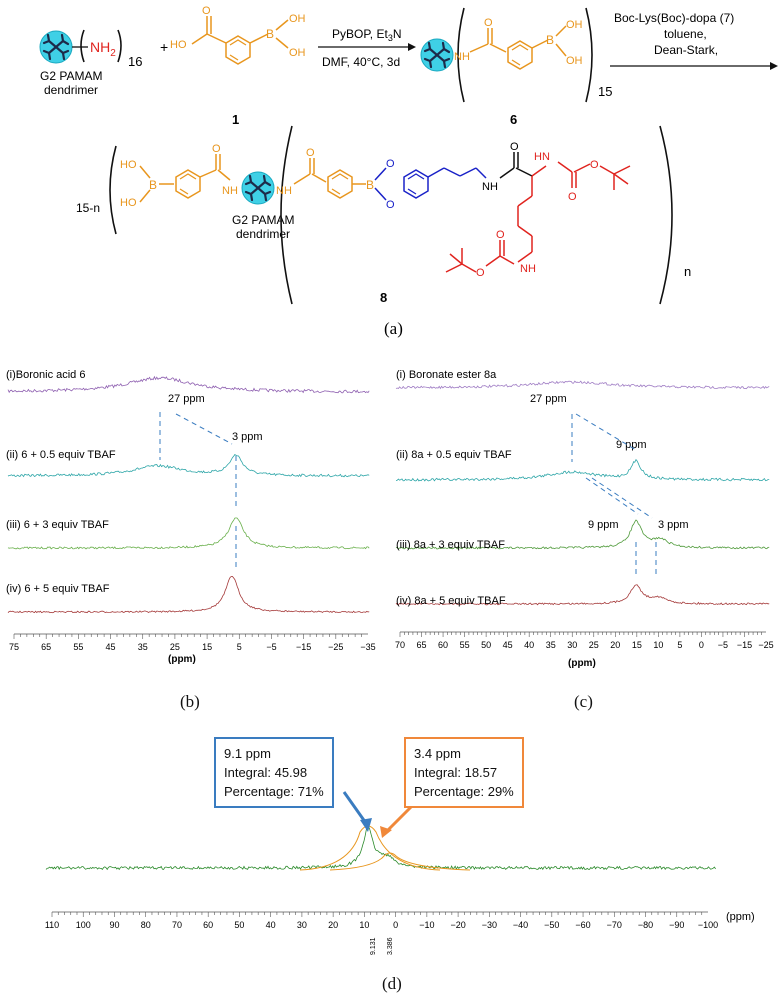 This screenshot has width=780, height=1000. What do you see at coordinates (335, 647) in the screenshot?
I see `axis-b-tick: −25` at bounding box center [335, 647].